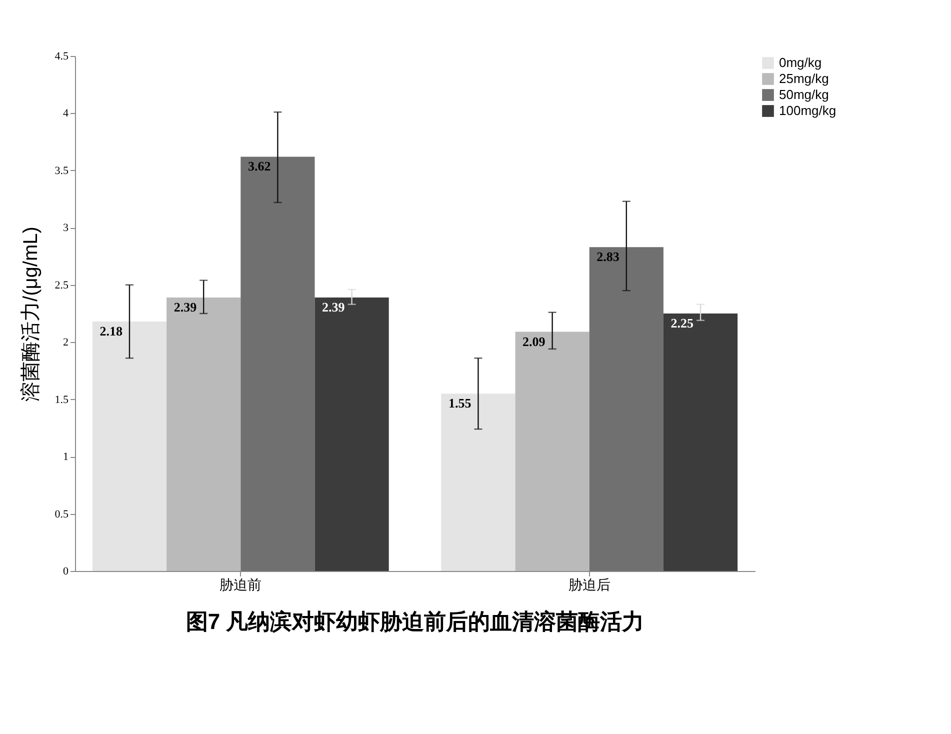  Describe the element at coordinates (807, 110) in the screenshot. I see `legend-label: 100mg/kg` at that location.